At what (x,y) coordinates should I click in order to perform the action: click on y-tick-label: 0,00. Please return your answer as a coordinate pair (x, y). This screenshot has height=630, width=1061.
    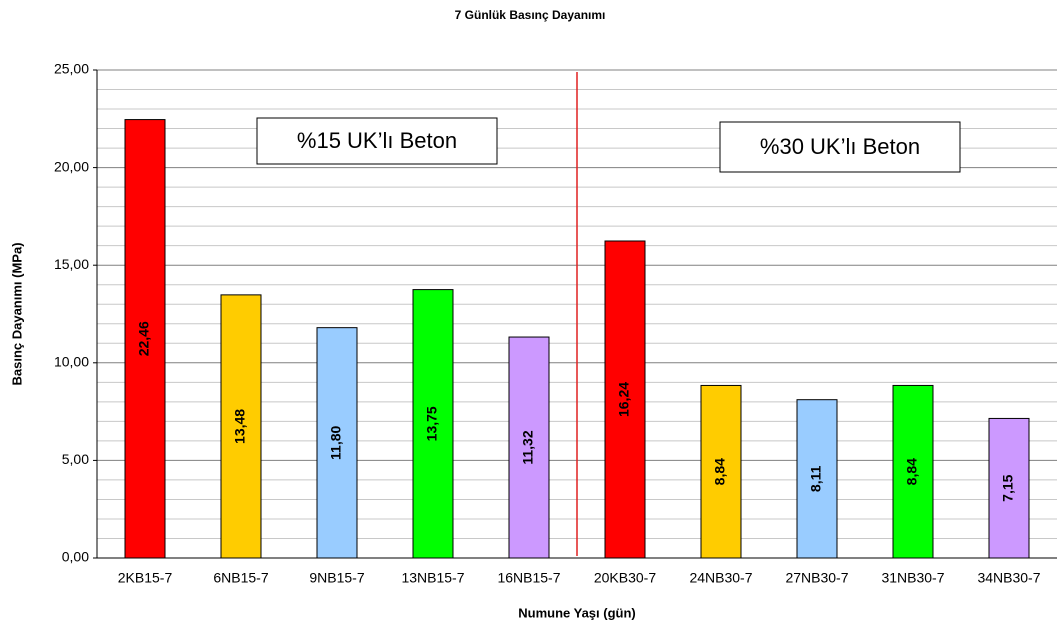
    Looking at the image, I should click on (75, 557).